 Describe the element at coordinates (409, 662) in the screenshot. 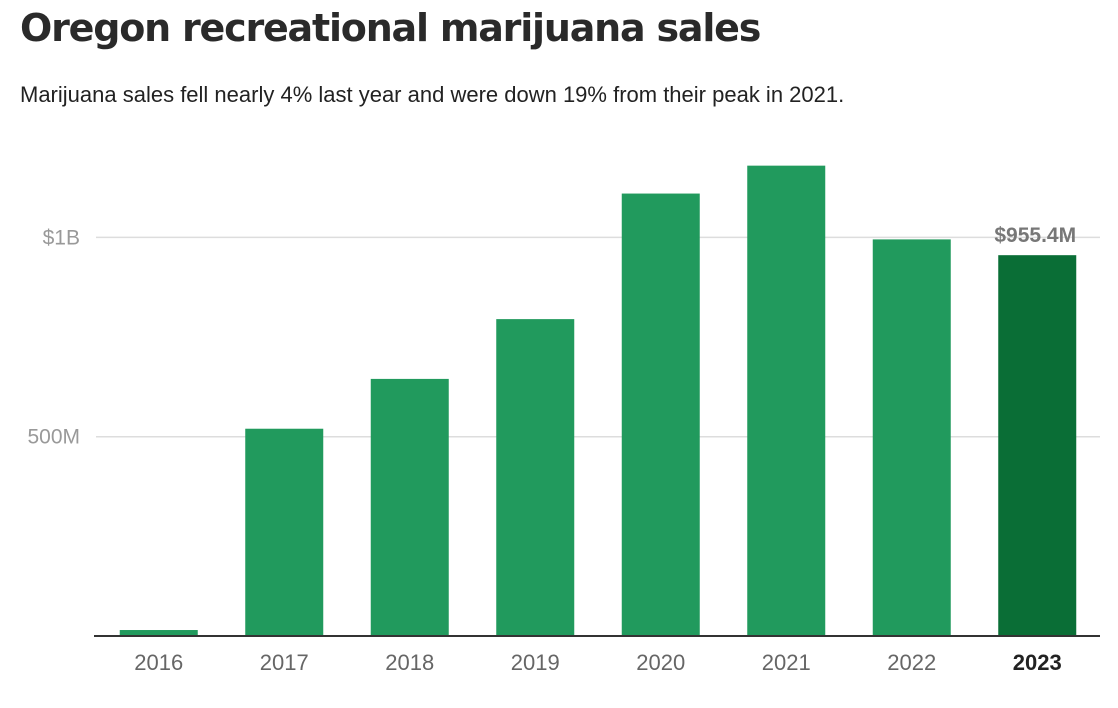

I see `x-tick-label: 2018` at that location.